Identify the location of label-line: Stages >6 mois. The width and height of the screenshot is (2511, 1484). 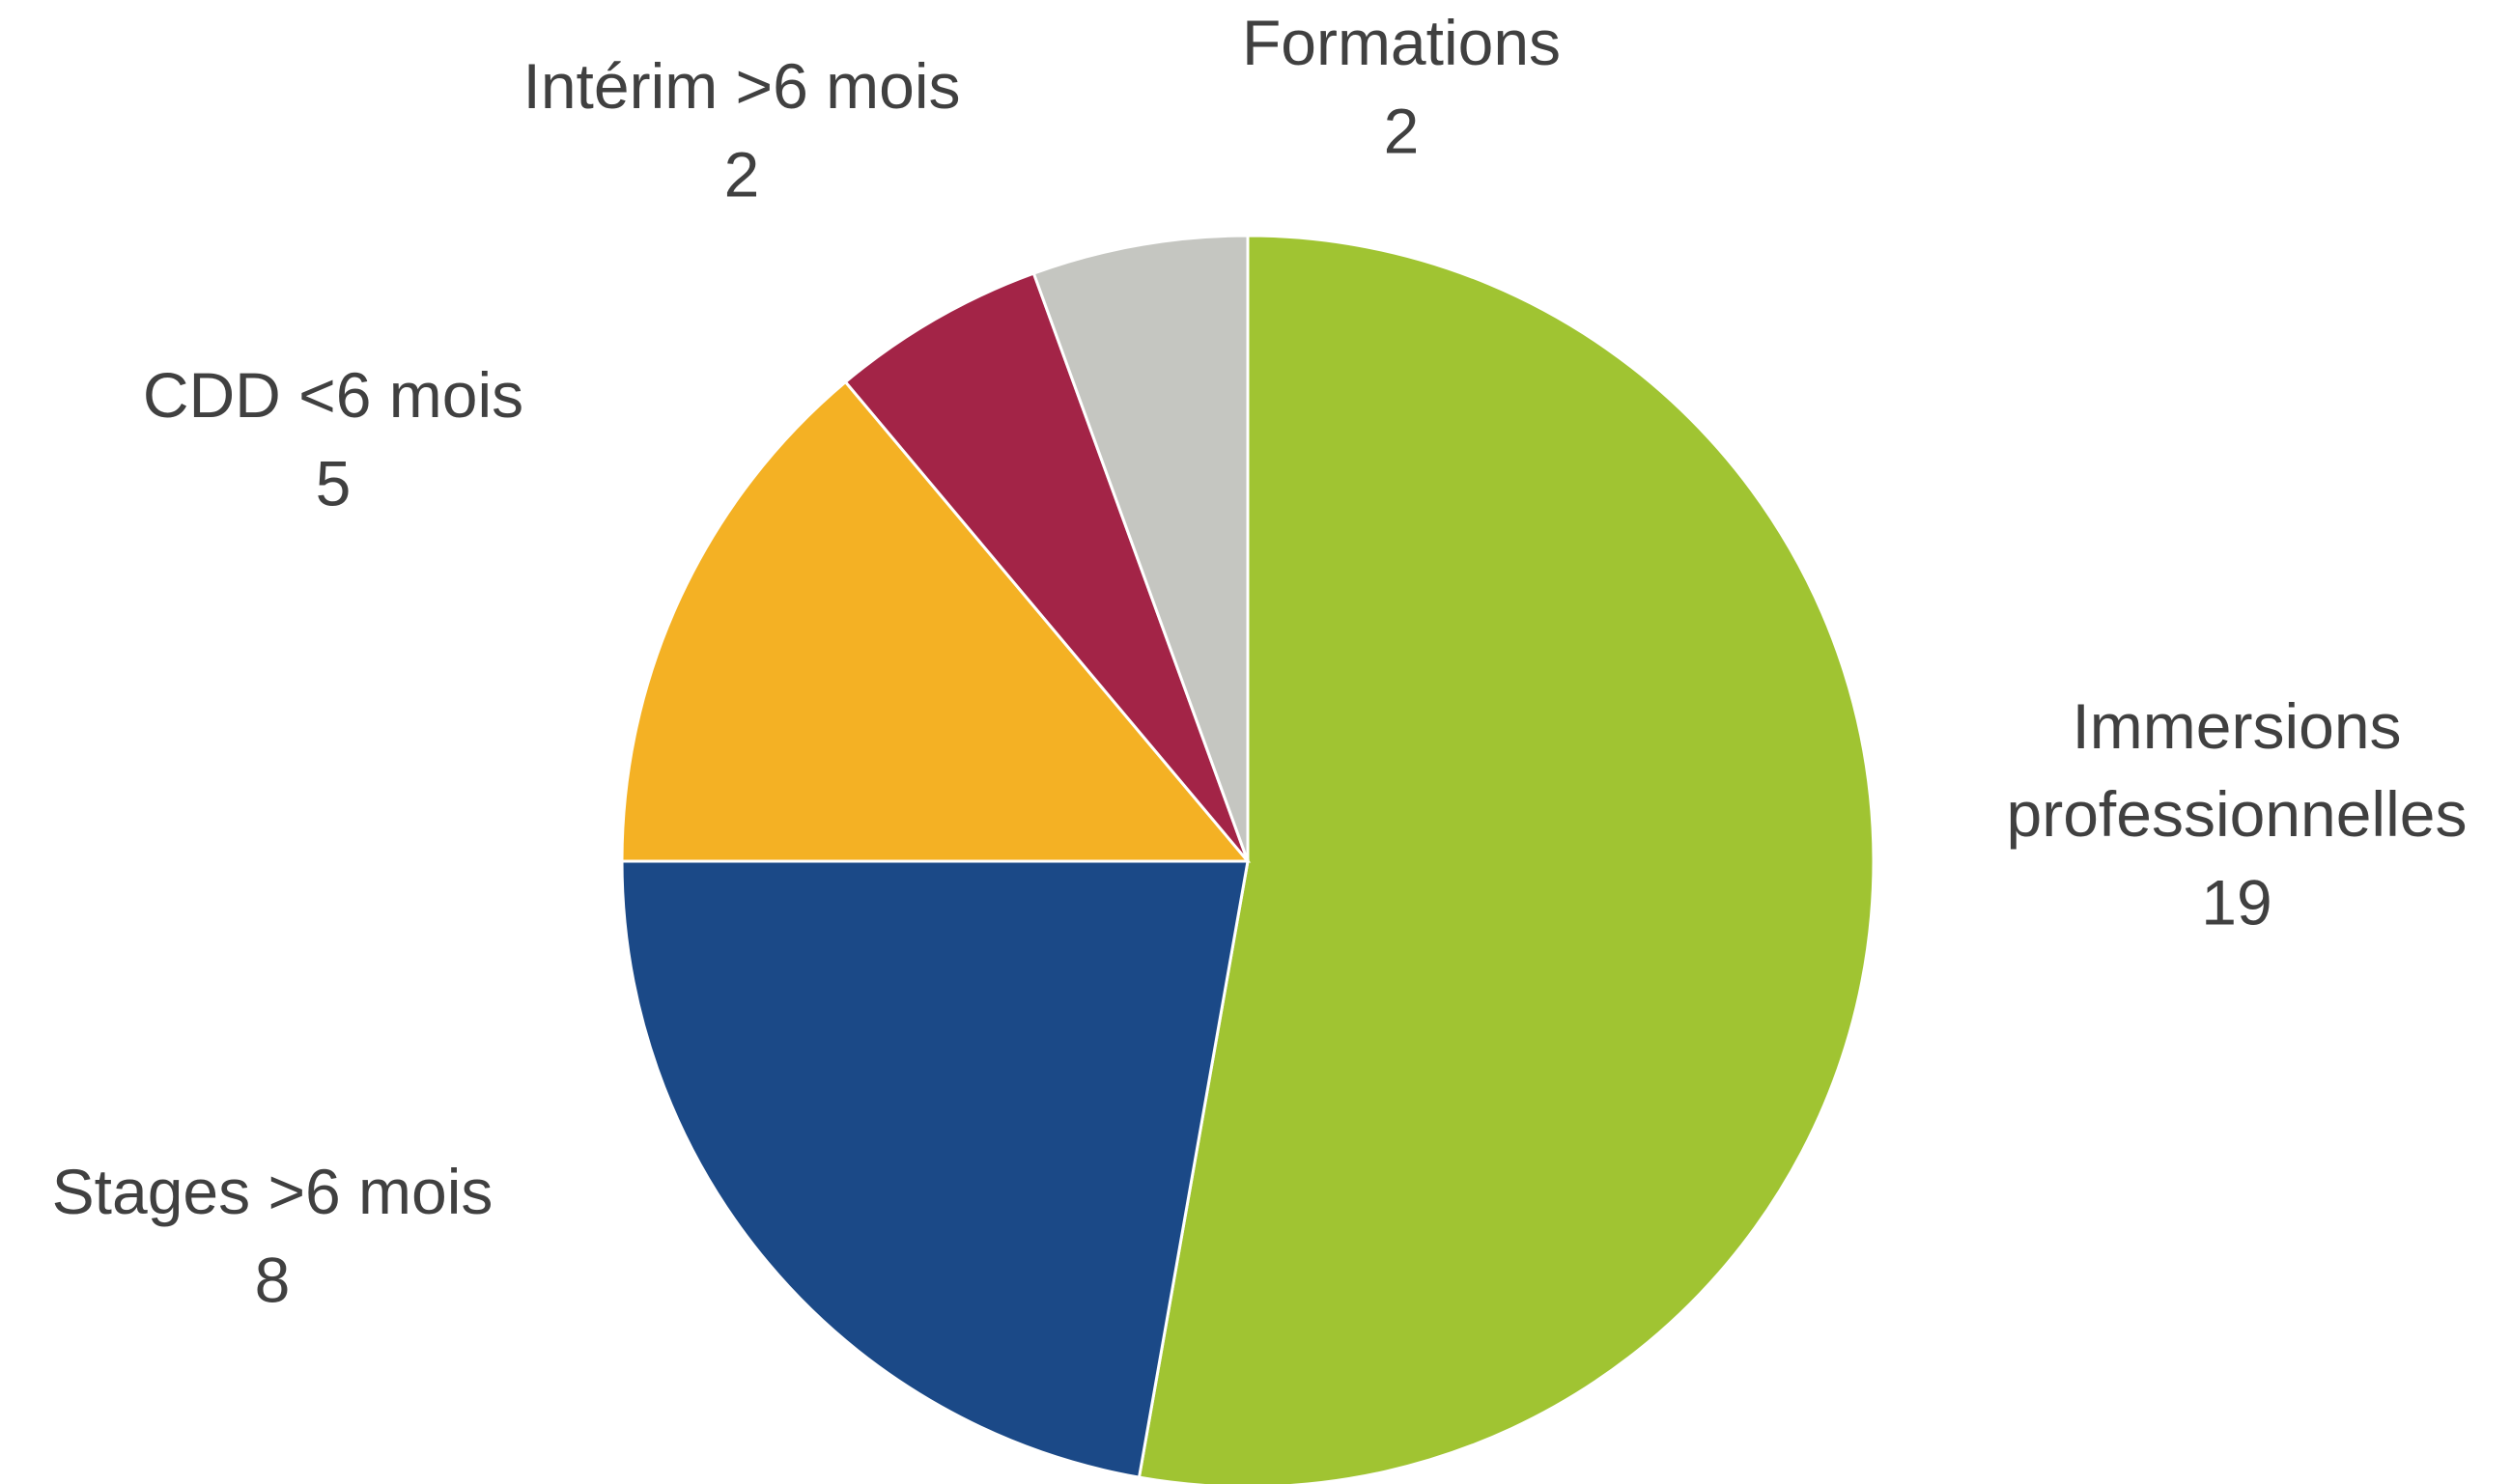
(273, 1192).